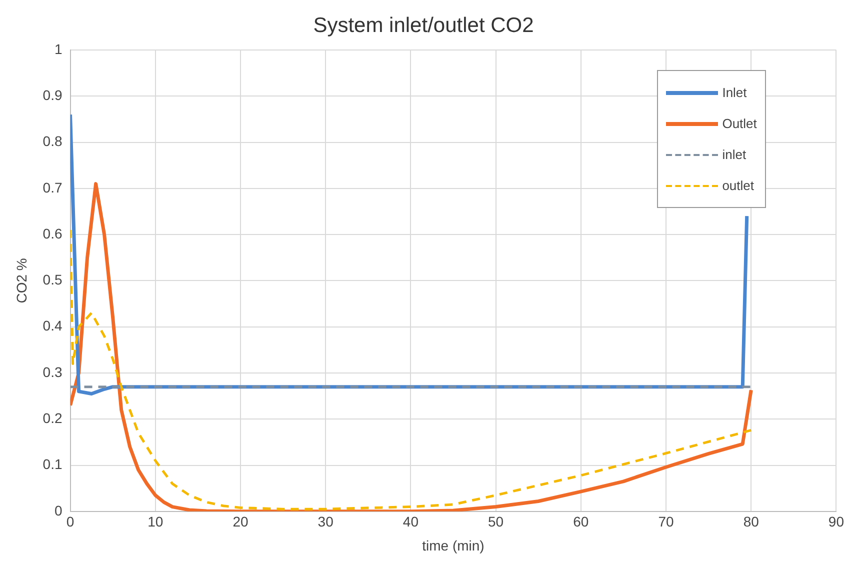  Describe the element at coordinates (751, 522) in the screenshot. I see `x-tick-label: 80` at that location.